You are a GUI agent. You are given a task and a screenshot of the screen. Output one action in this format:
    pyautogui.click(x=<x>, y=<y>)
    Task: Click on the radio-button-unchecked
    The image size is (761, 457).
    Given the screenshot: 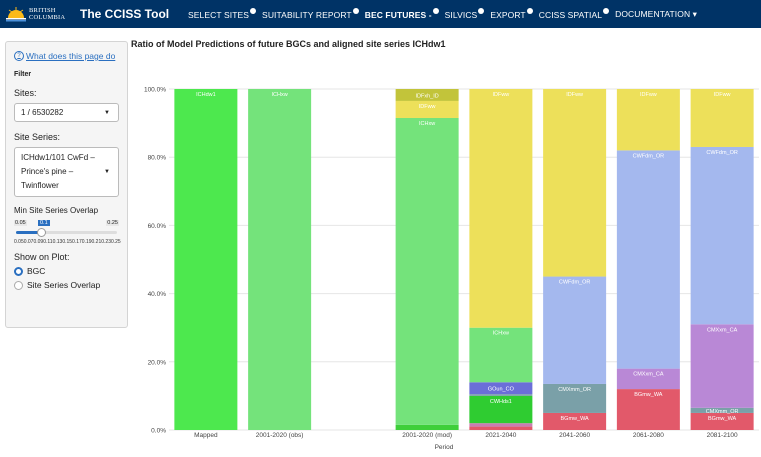 What is the action you would take?
    pyautogui.click(x=18, y=285)
    